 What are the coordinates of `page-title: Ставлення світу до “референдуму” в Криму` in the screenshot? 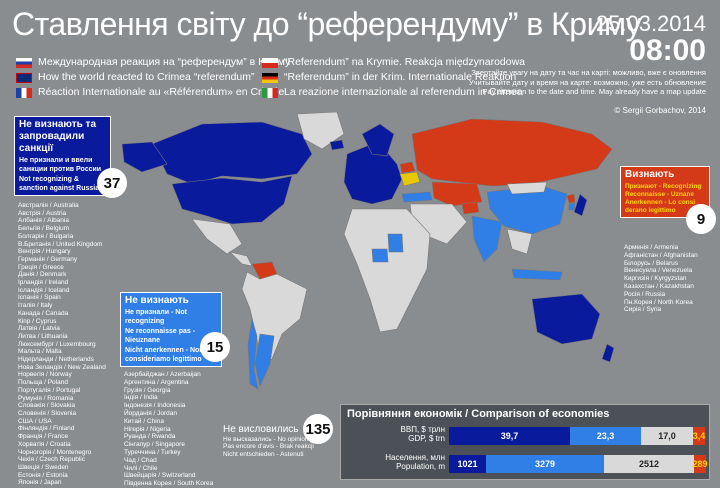 It's located at (327, 24).